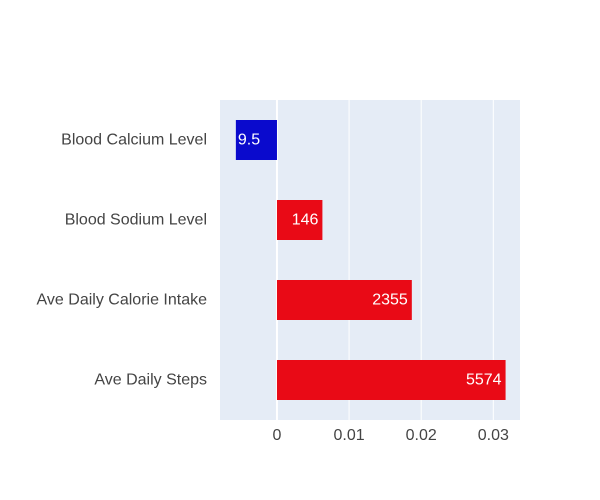  Describe the element at coordinates (150, 380) in the screenshot. I see `category-label: Ave Daily Steps` at that location.